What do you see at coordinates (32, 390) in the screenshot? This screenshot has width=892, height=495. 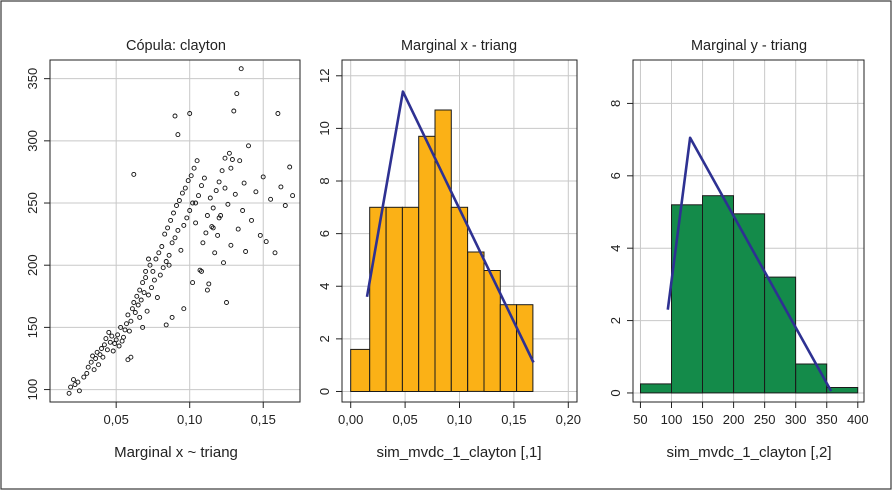 I see `scatter-y-tick-label-0: 100` at bounding box center [32, 390].